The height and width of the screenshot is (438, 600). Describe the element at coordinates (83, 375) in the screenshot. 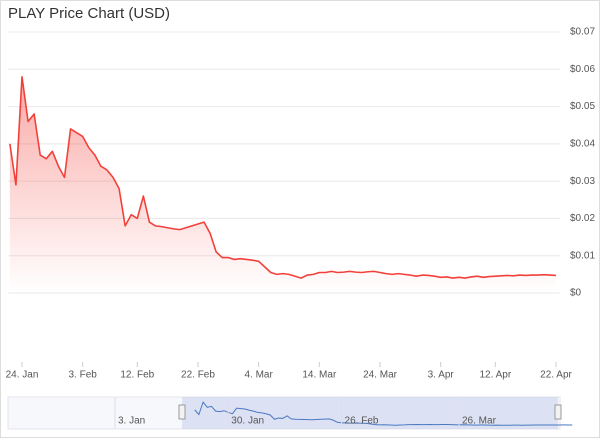

I see `x-tick-label: 3. Feb` at that location.